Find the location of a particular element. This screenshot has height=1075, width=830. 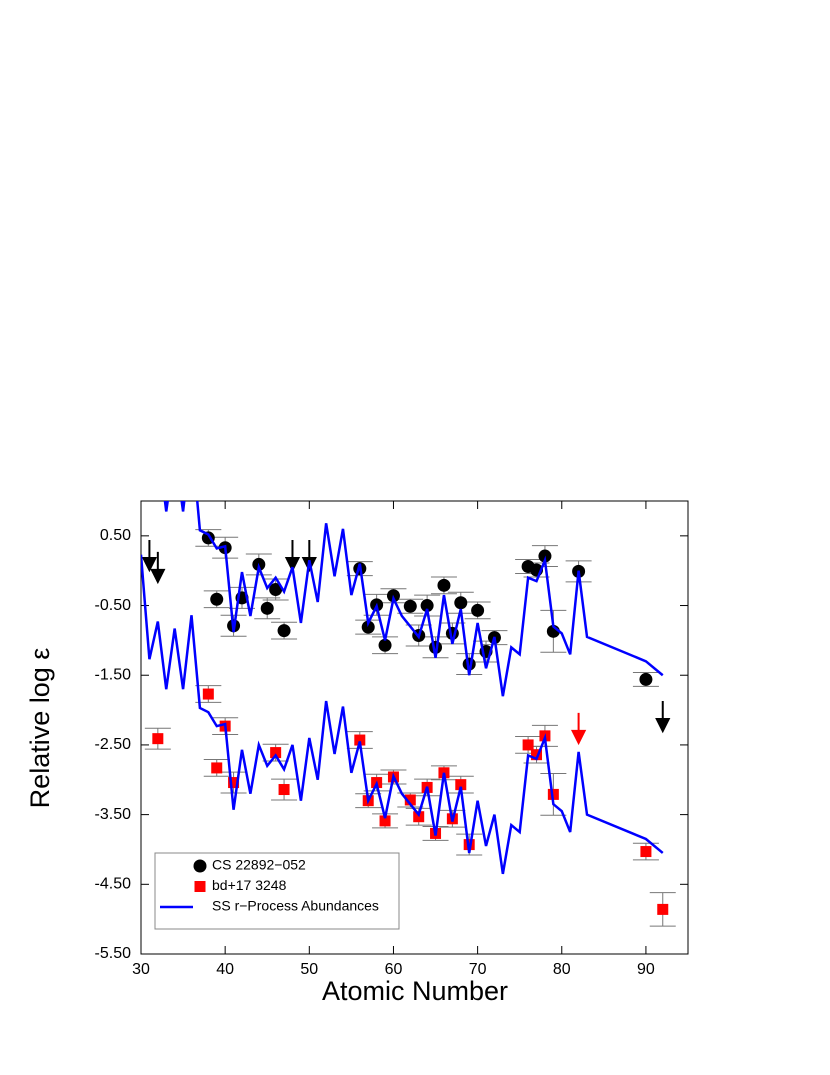

y-tick-label: -0.50 is located at coordinates (113, 605).